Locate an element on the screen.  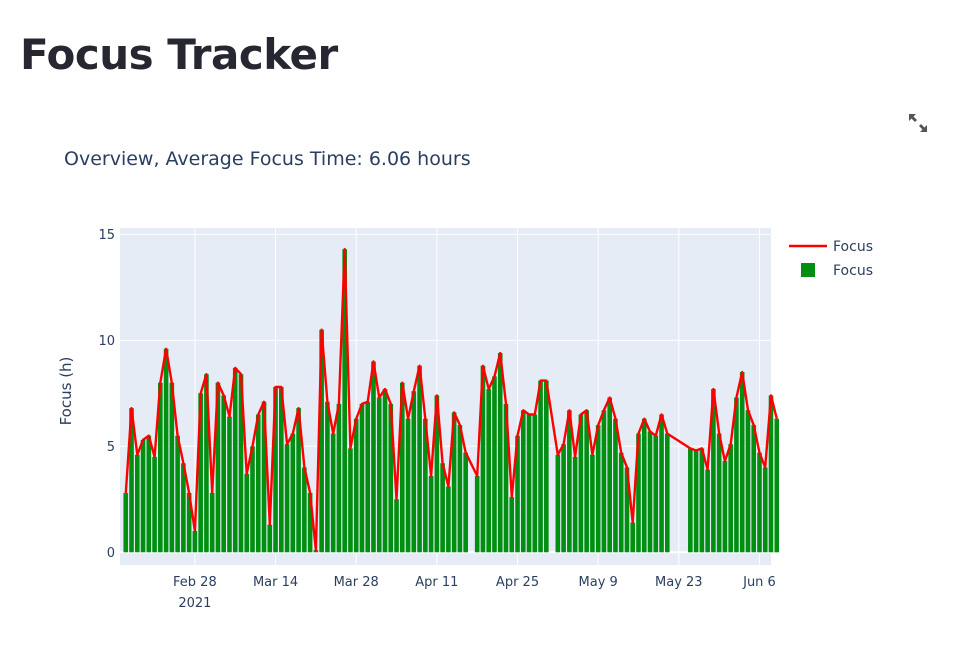
legend-item-line: Focus is located at coordinates (831, 247).